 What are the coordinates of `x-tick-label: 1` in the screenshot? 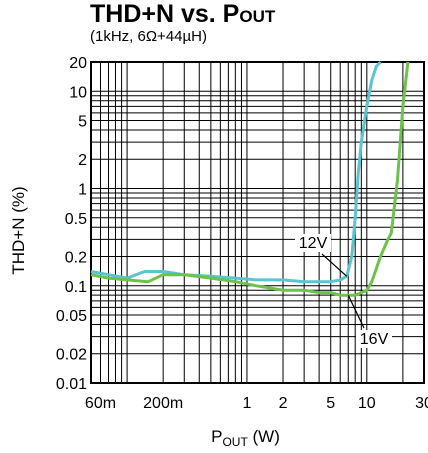 It's located at (246, 403).